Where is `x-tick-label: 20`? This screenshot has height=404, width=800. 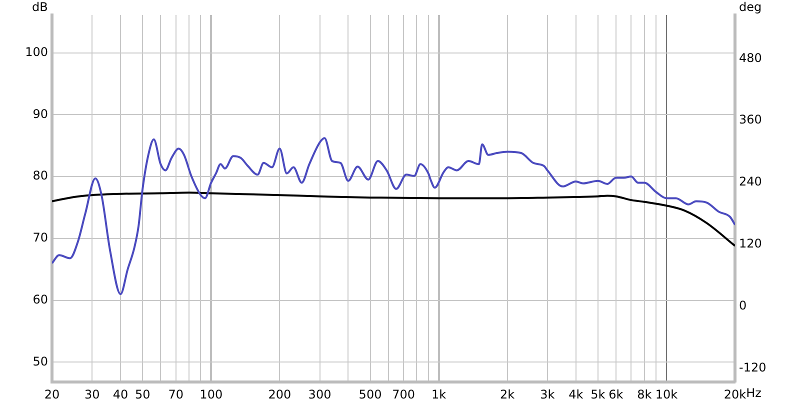
x-tick-label: 20 is located at coordinates (52, 394).